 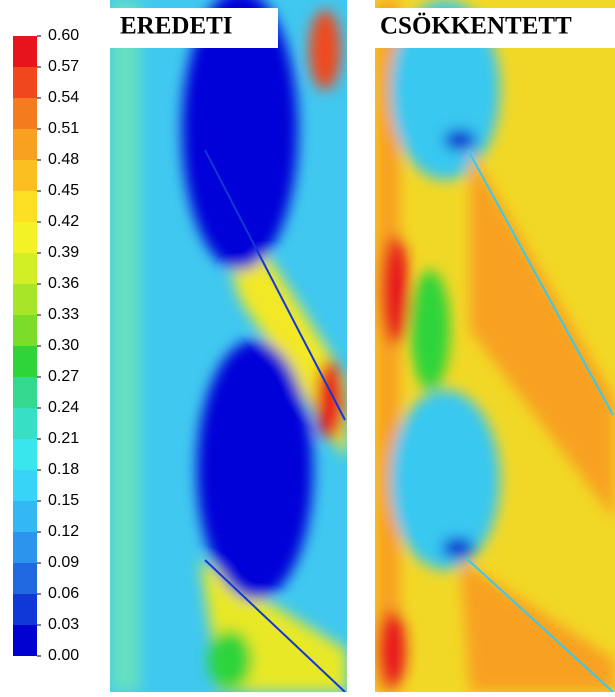 I want to click on colorbar-label: 0.39, so click(x=63, y=252).